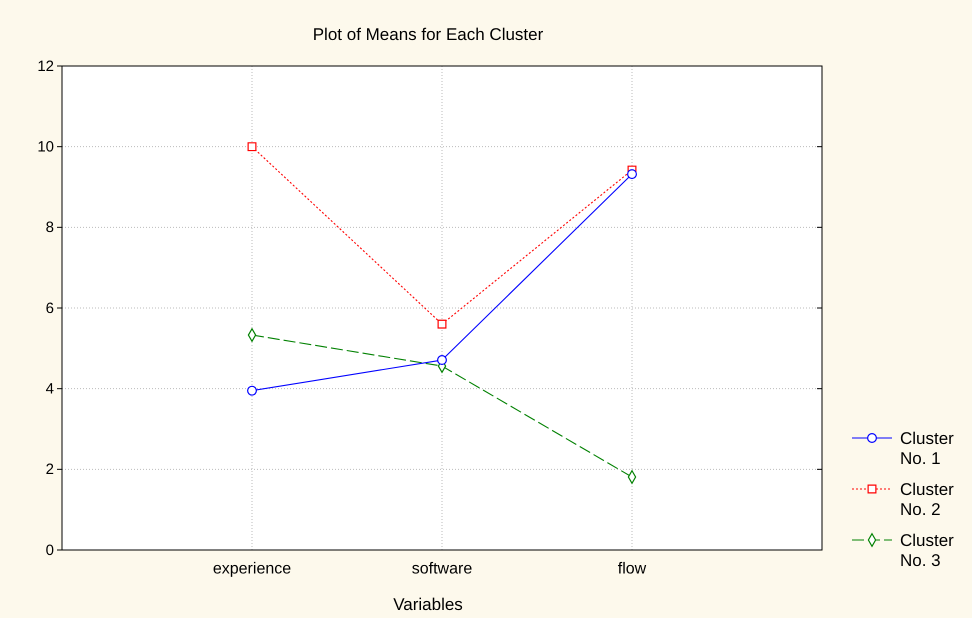 The height and width of the screenshot is (618, 972). I want to click on x-tick-label: flow, so click(632, 569).